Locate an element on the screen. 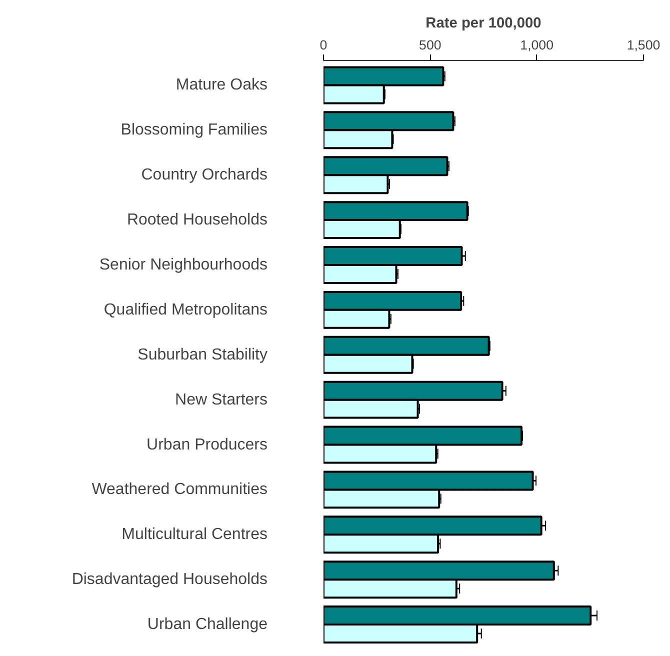 The height and width of the screenshot is (656, 670). y-tick-label: Qualified Metropolitans is located at coordinates (186, 309).